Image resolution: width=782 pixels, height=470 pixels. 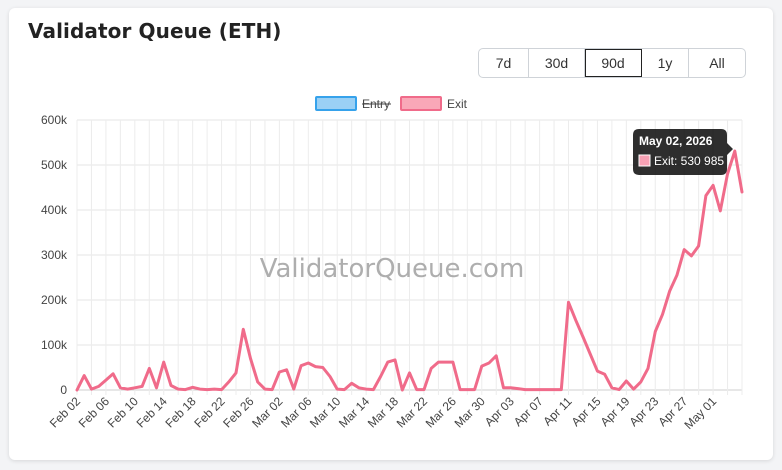 I want to click on x-tick-label: Mar 14, so click(x=354, y=412).